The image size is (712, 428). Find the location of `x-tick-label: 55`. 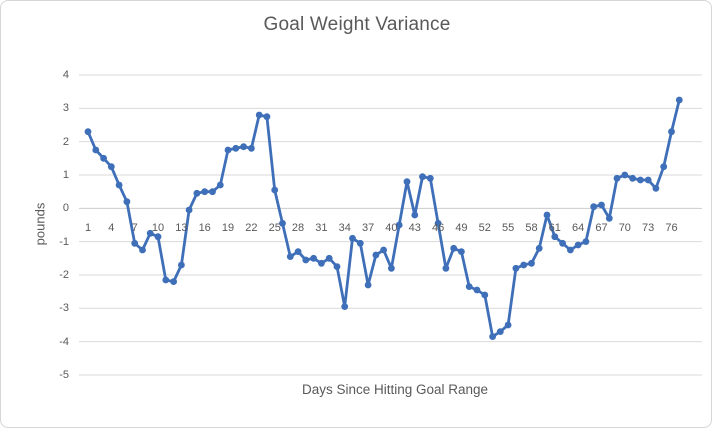

x-tick-label: 55 is located at coordinates (508, 228).